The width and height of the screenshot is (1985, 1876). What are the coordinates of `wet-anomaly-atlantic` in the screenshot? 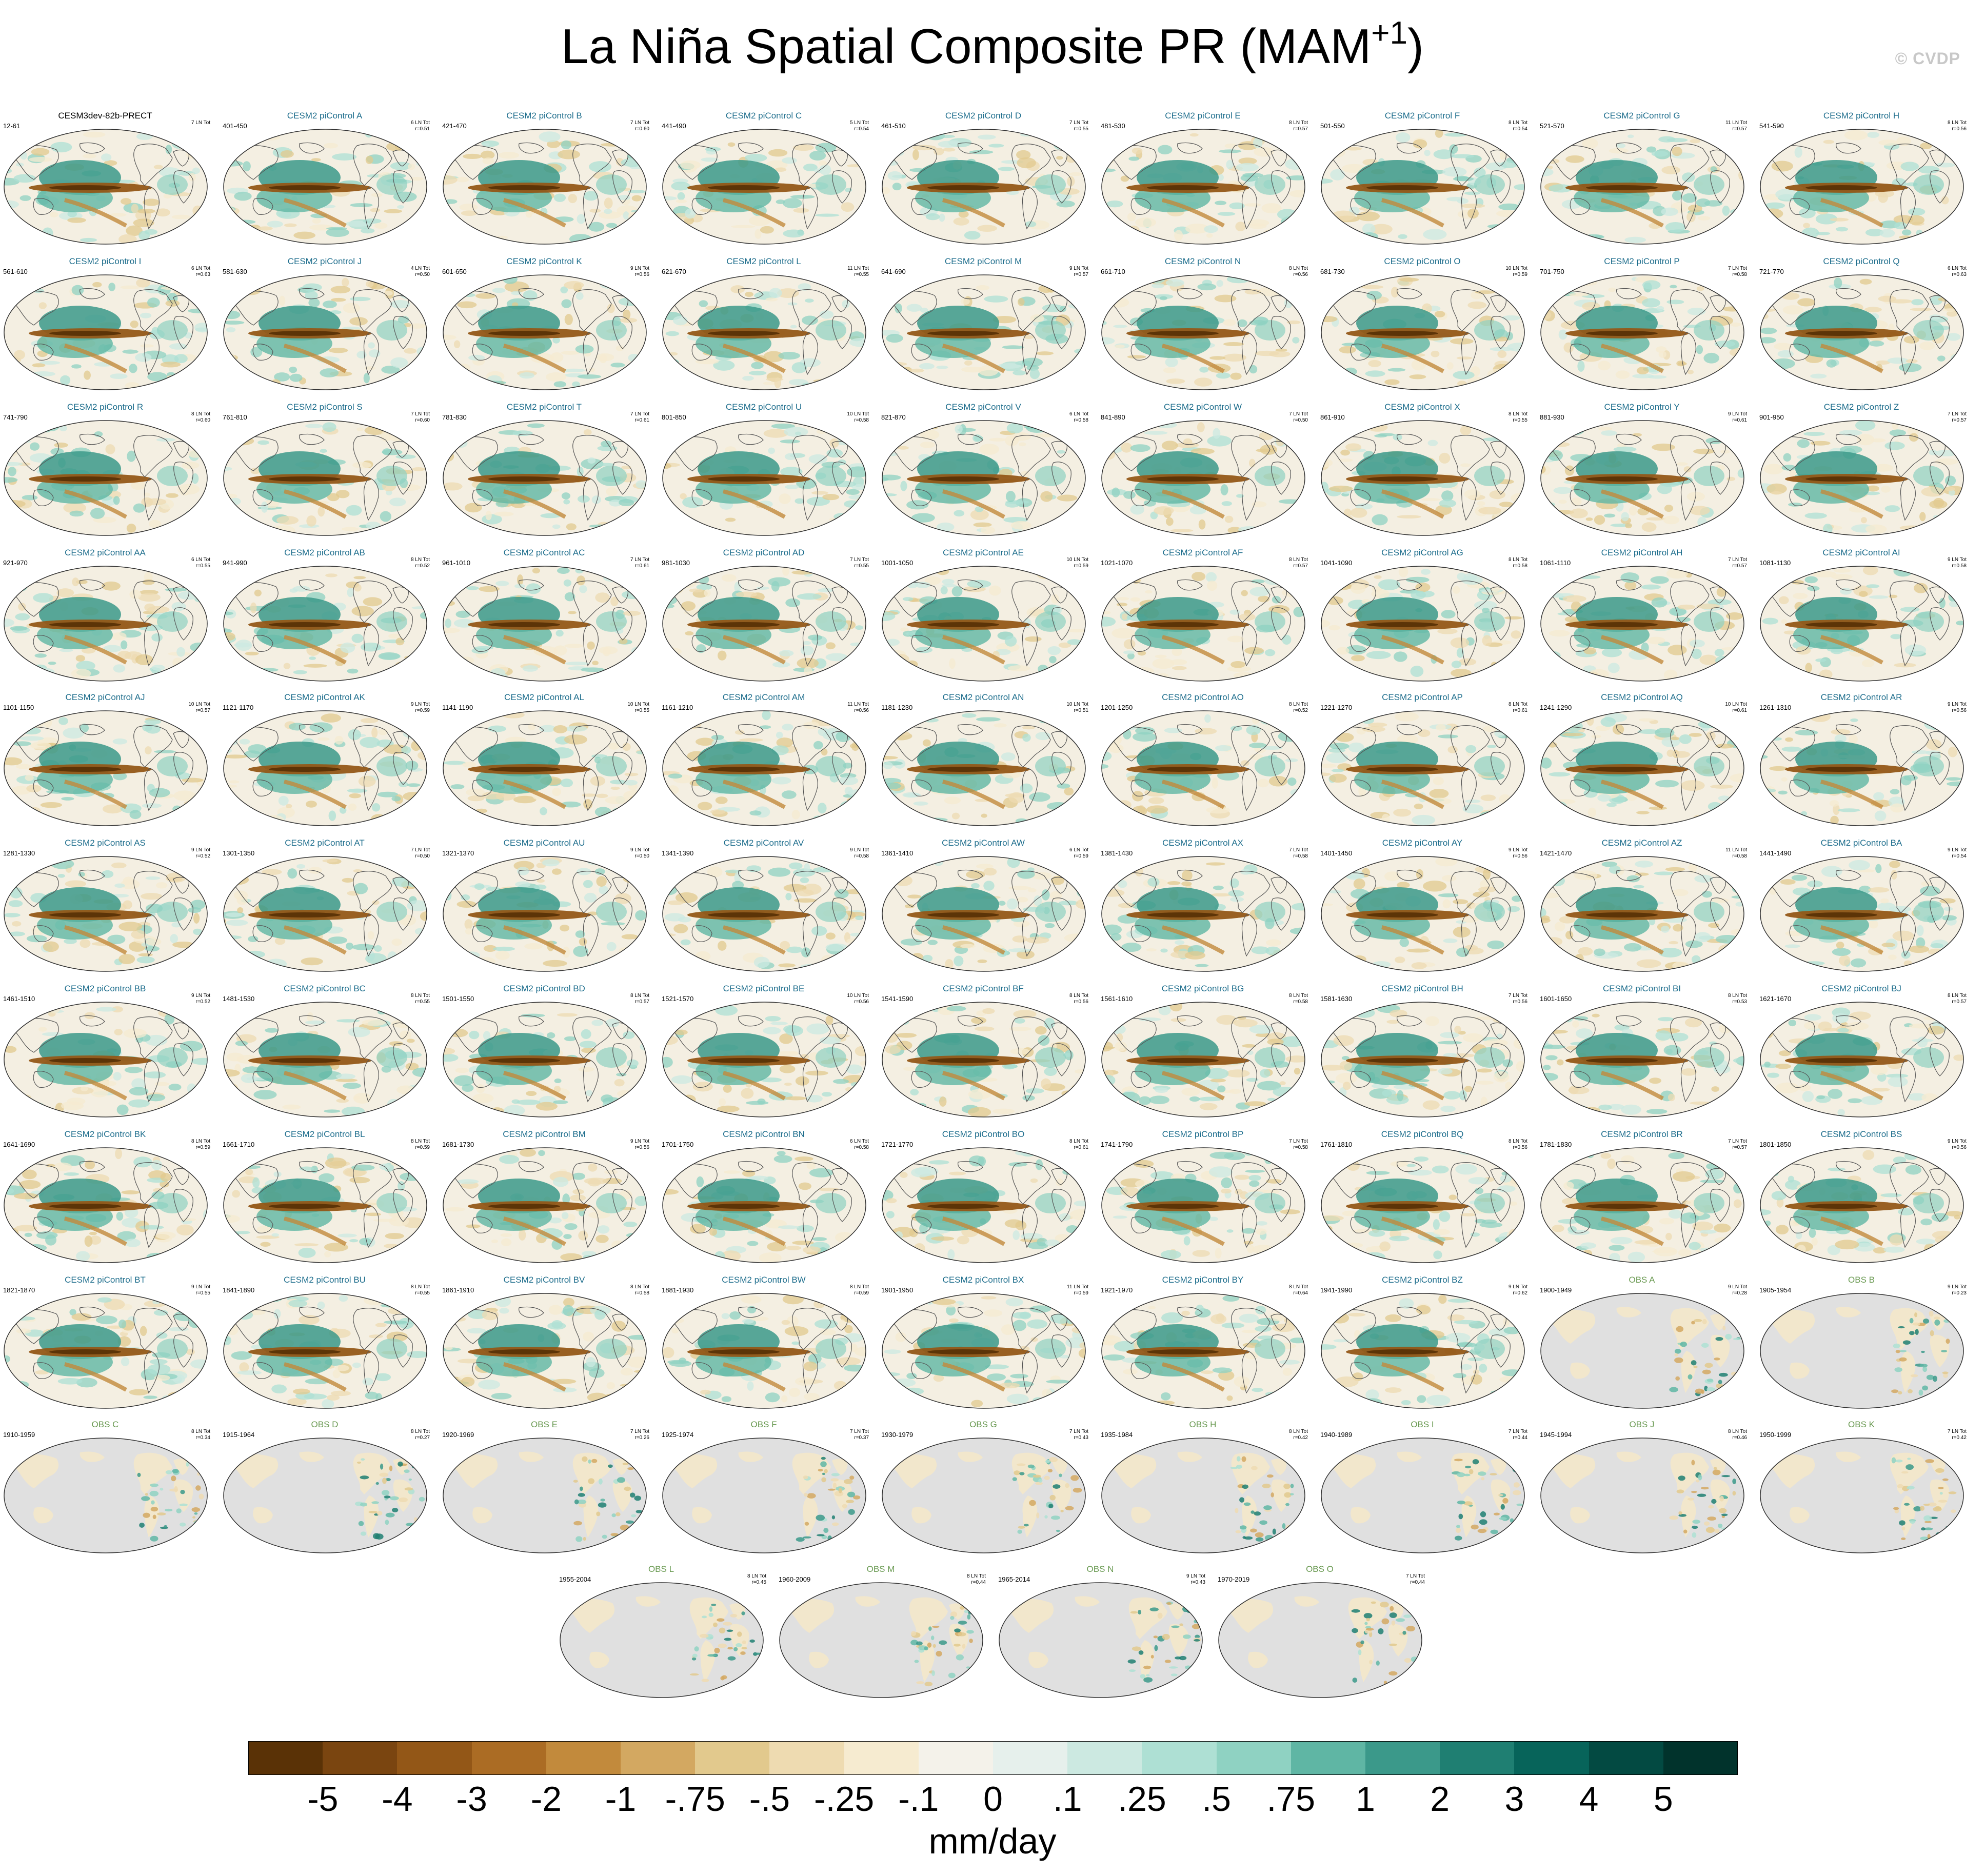 It's located at (1709, 184).